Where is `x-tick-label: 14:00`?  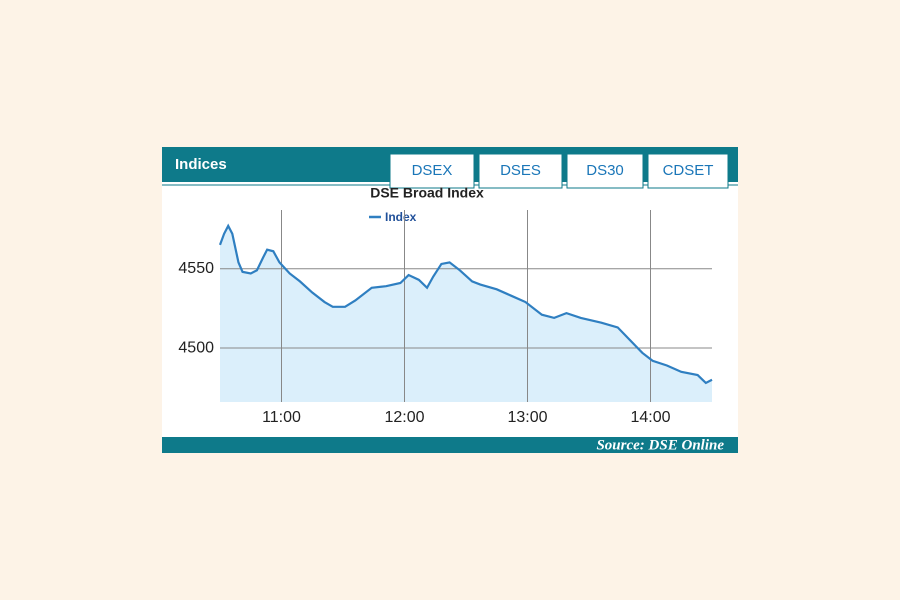 x-tick-label: 14:00 is located at coordinates (650, 417).